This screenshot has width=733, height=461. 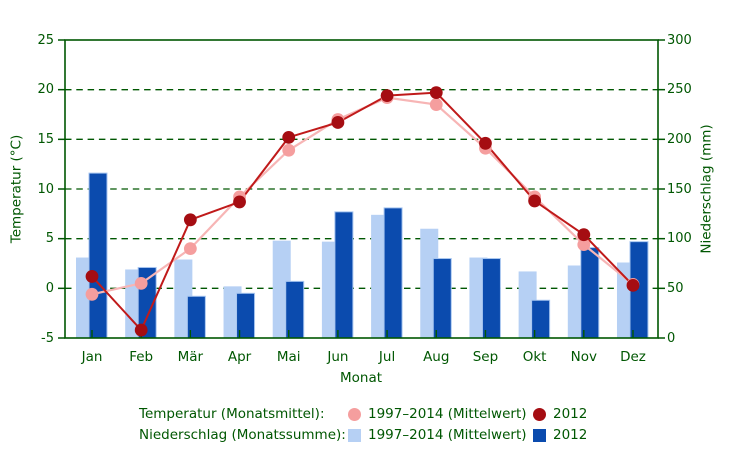 I want to click on x-tick-label: Jun, so click(x=338, y=357).